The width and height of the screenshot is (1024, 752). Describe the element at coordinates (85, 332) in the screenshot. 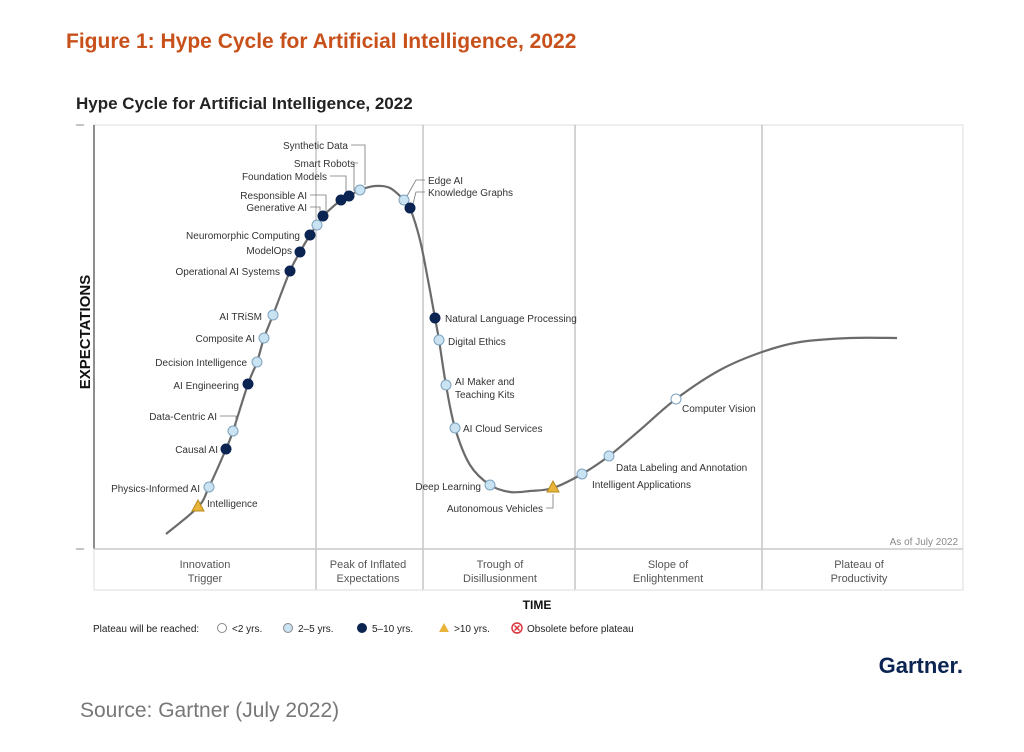

I see `y-axis-label: EXPECTATIONS` at that location.